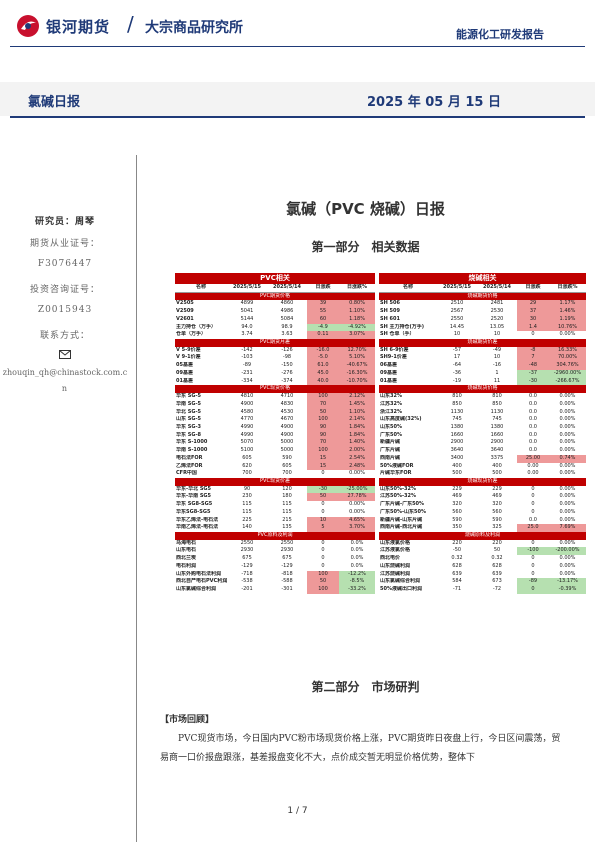 Image resolution: width=595 pixels, height=842 pixels. I want to click on table-section-header: PVC期货价格, so click(275, 296).